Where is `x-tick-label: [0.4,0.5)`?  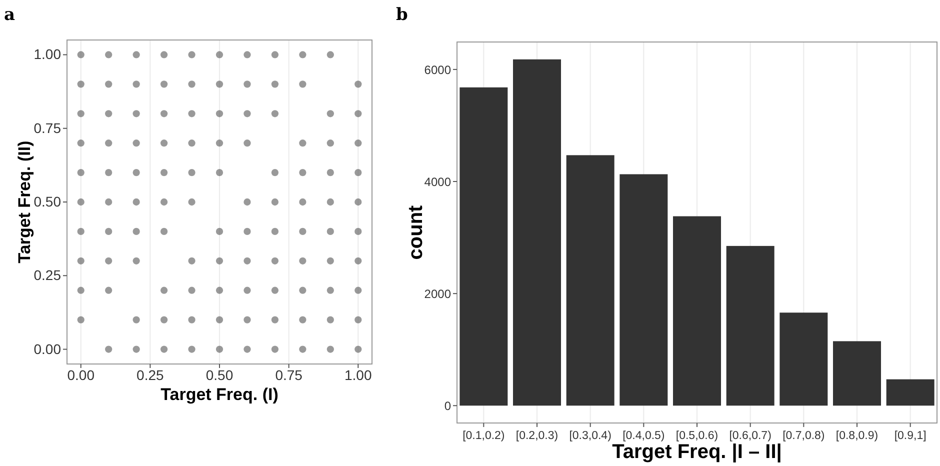
x-tick-label: [0.4,0.5) is located at coordinates (643, 436).